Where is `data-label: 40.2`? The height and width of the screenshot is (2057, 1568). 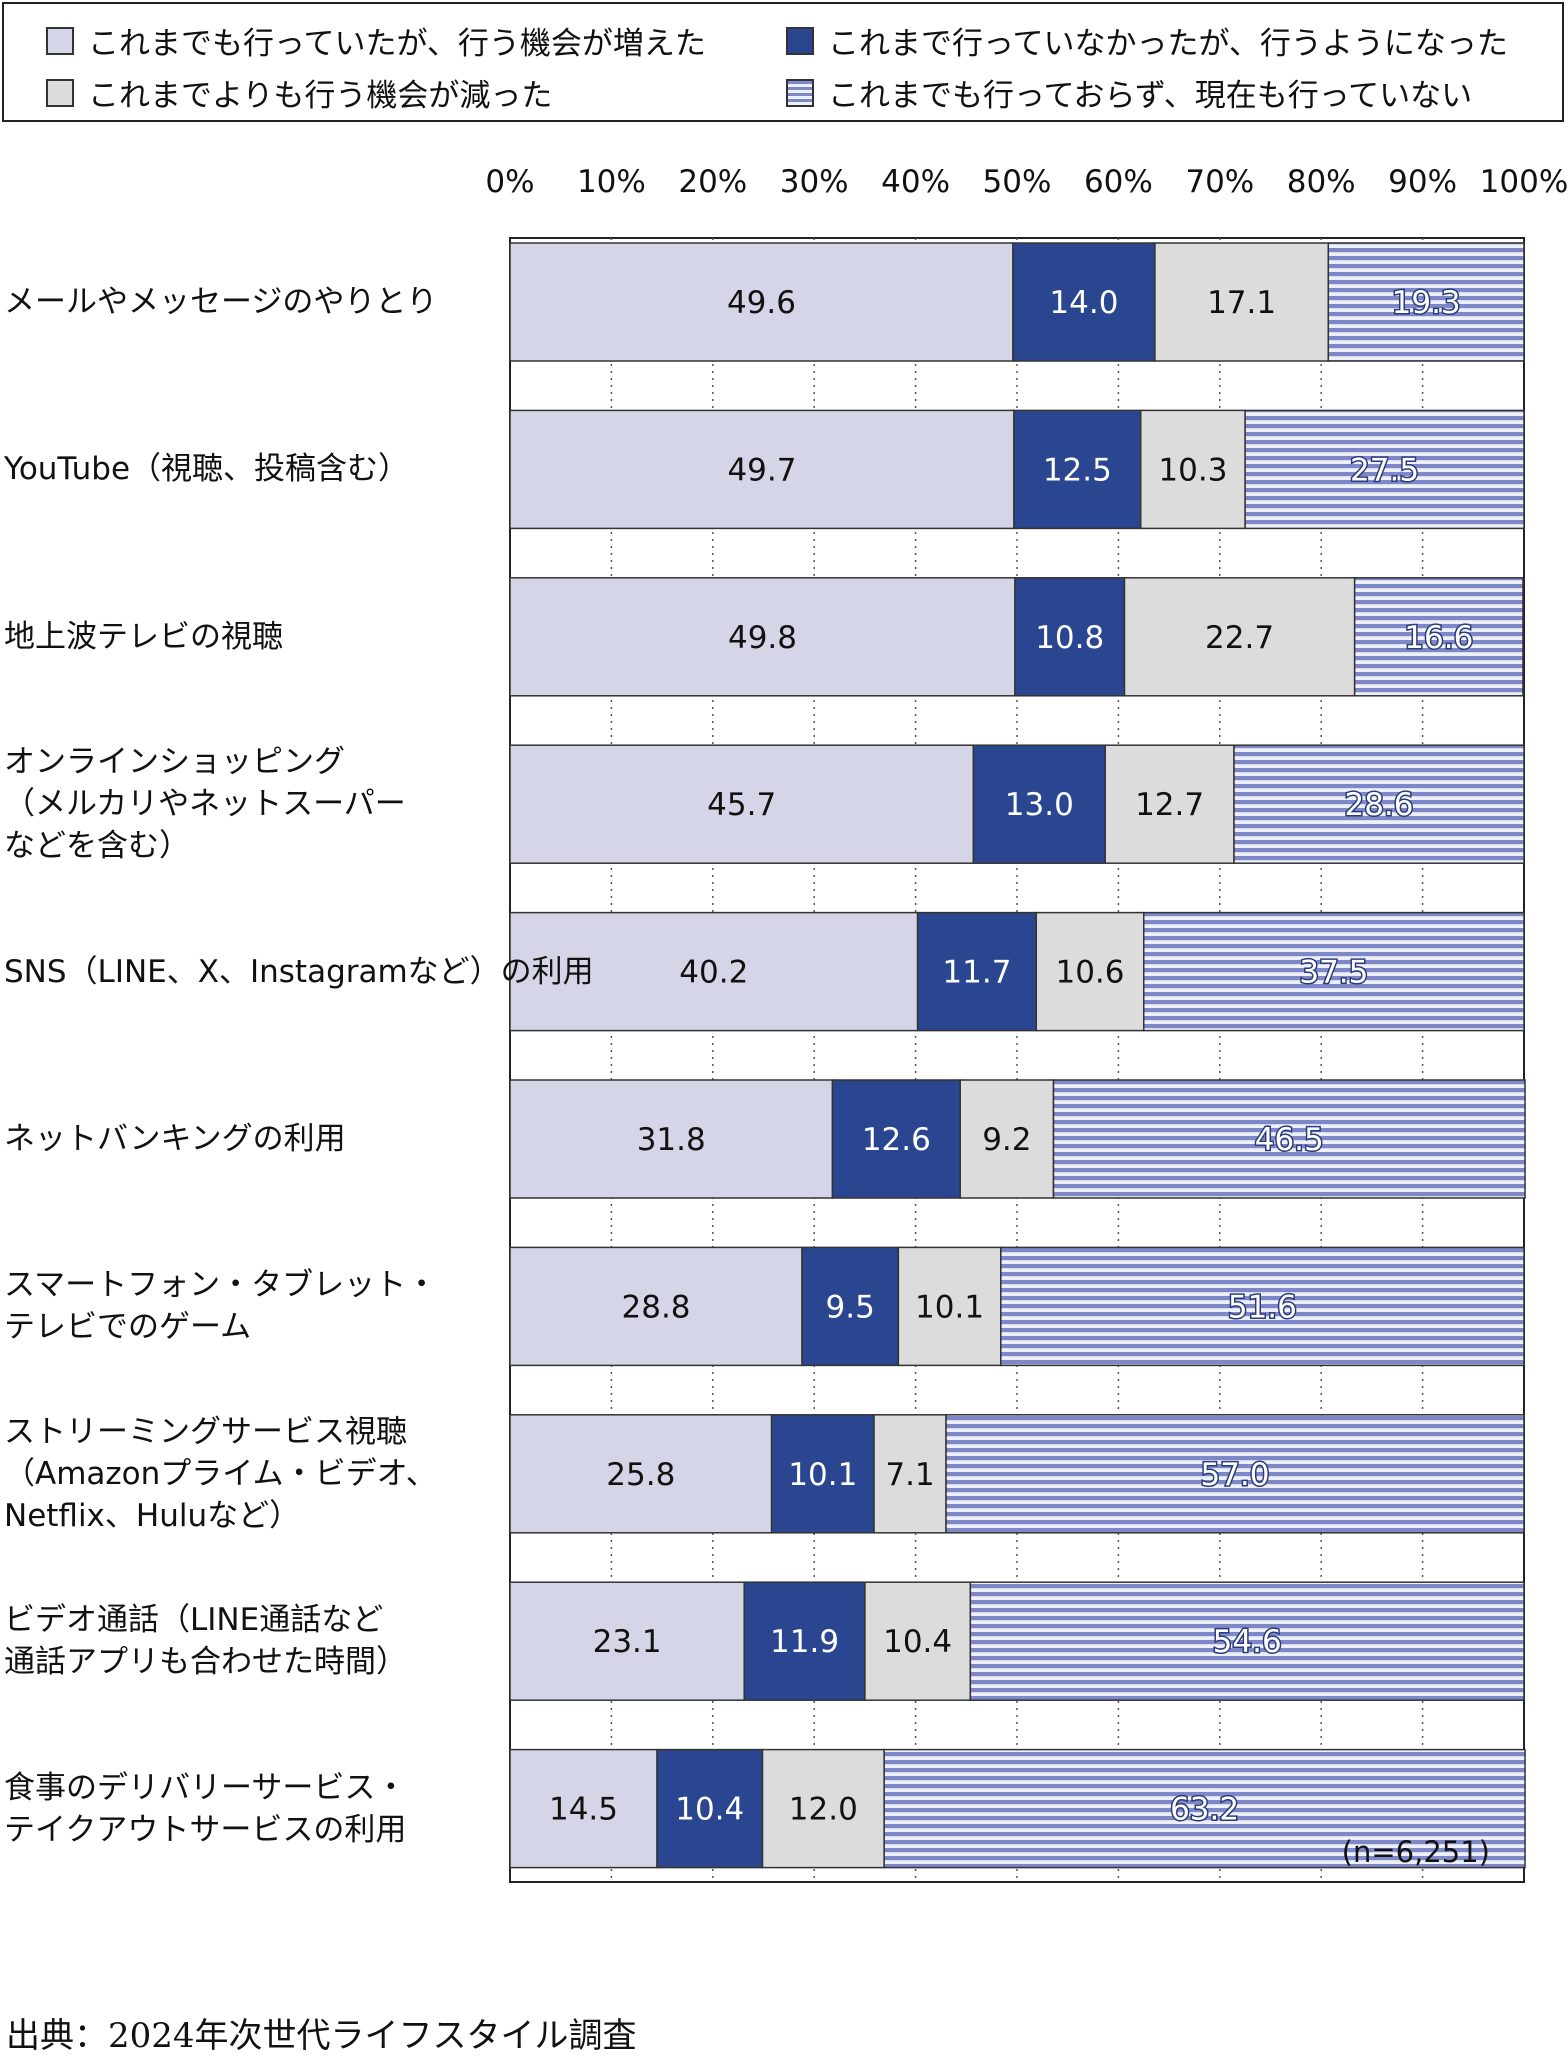 data-label: 40.2 is located at coordinates (713, 973).